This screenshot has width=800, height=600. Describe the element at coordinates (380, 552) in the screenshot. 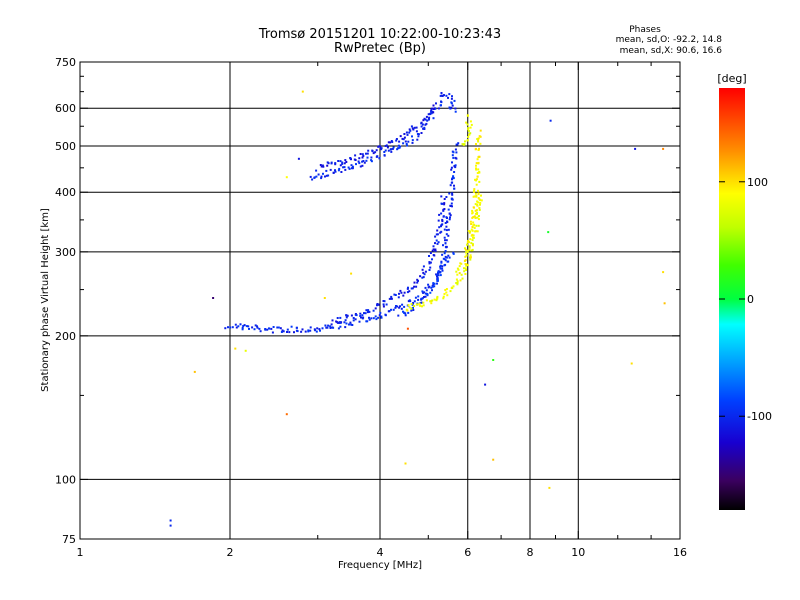

I see `x-tick-label: 4` at that location.